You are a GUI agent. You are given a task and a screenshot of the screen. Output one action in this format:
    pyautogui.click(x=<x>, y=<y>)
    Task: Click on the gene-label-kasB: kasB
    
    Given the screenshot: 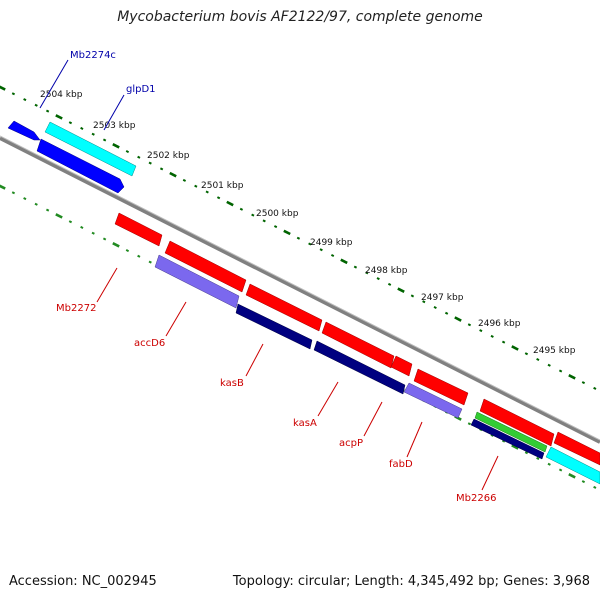 What is the action you would take?
    pyautogui.click(x=232, y=383)
    